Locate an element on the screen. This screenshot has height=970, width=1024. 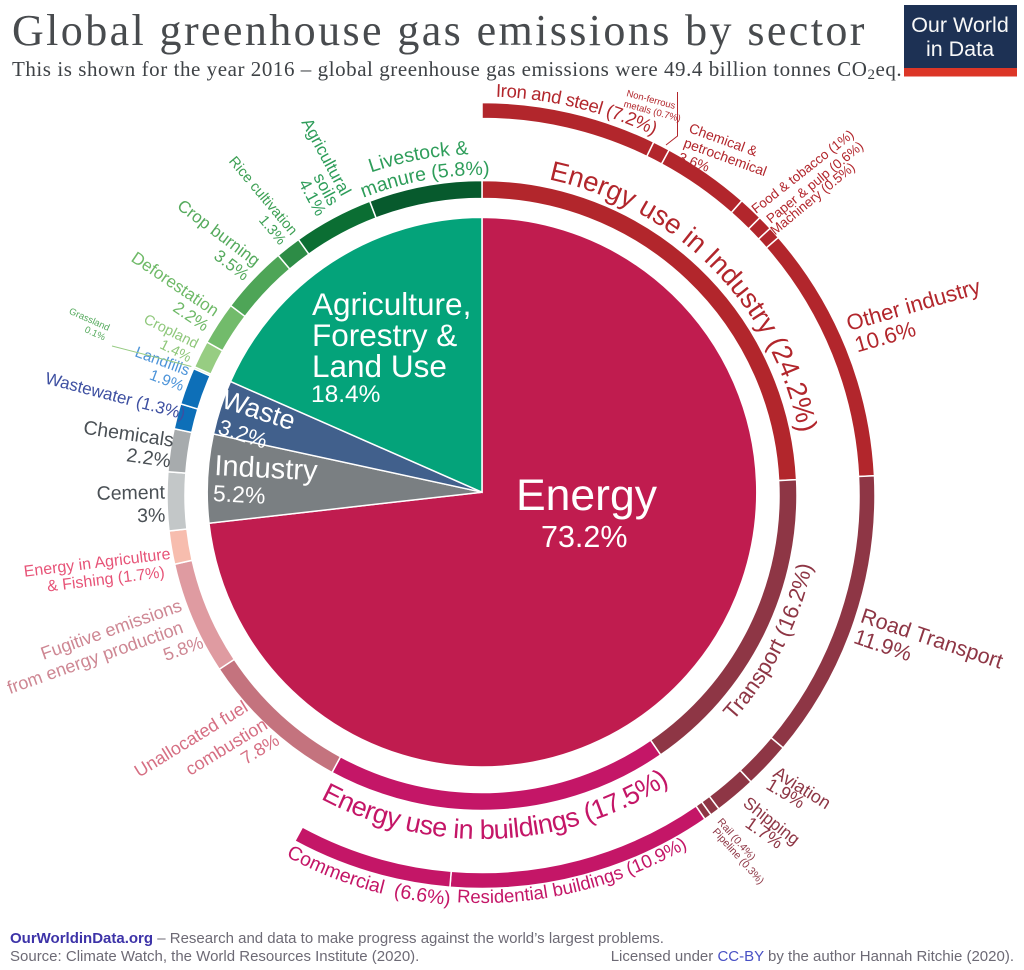
svg-text: 18.4% is located at coordinates (345, 394).